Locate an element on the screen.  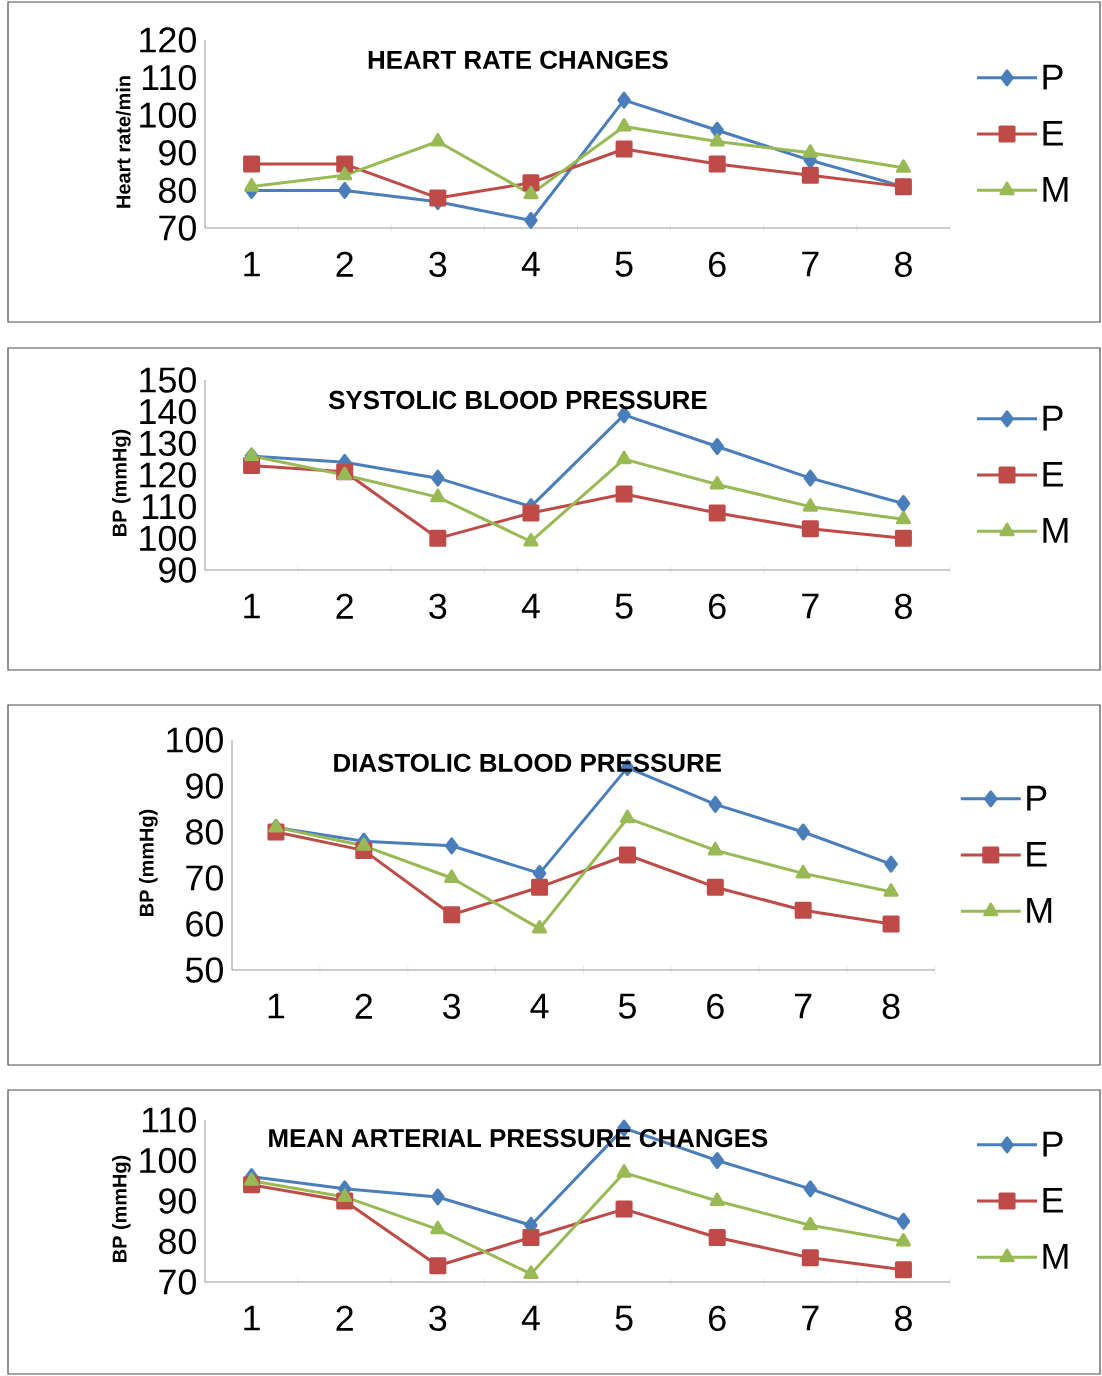
y-tick-label: 140 is located at coordinates (168, 411).